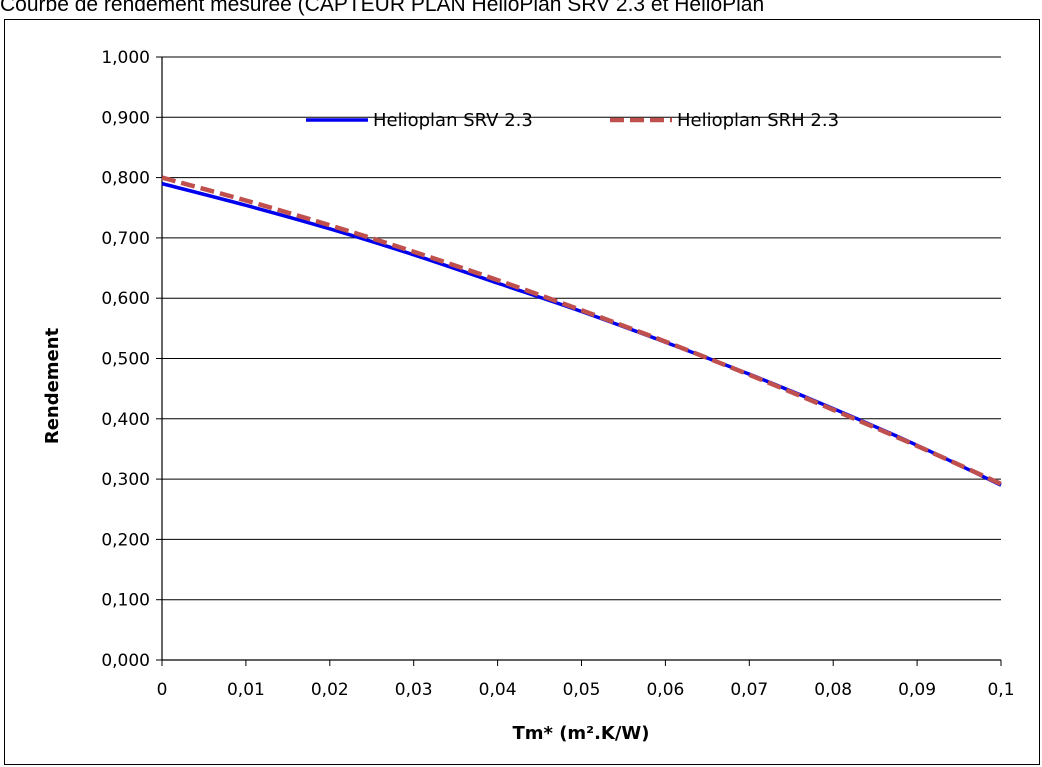  What do you see at coordinates (246, 690) in the screenshot?
I see `x-tick-label: 0,01` at bounding box center [246, 690].